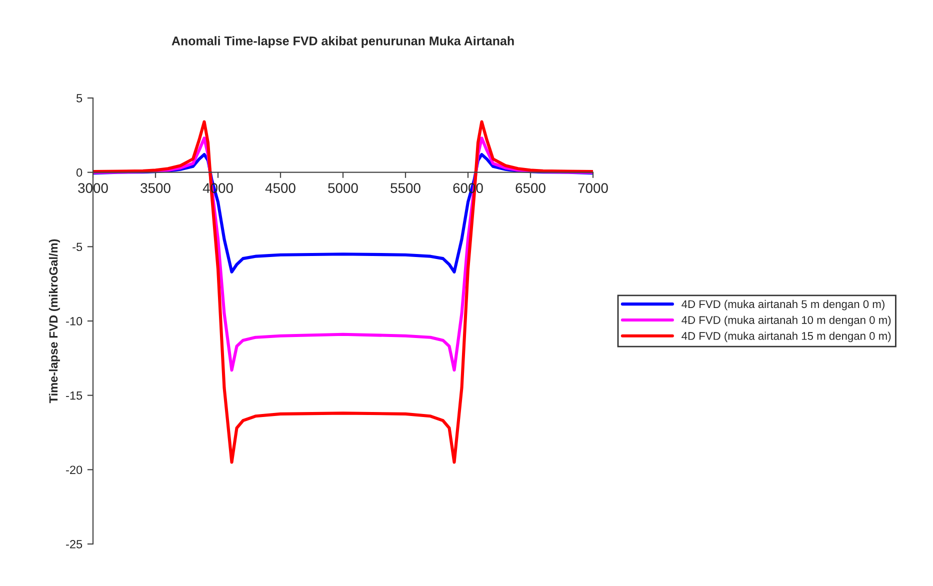 The image size is (933, 586). What do you see at coordinates (531, 188) in the screenshot?
I see `x-tick-label: 6500` at bounding box center [531, 188].